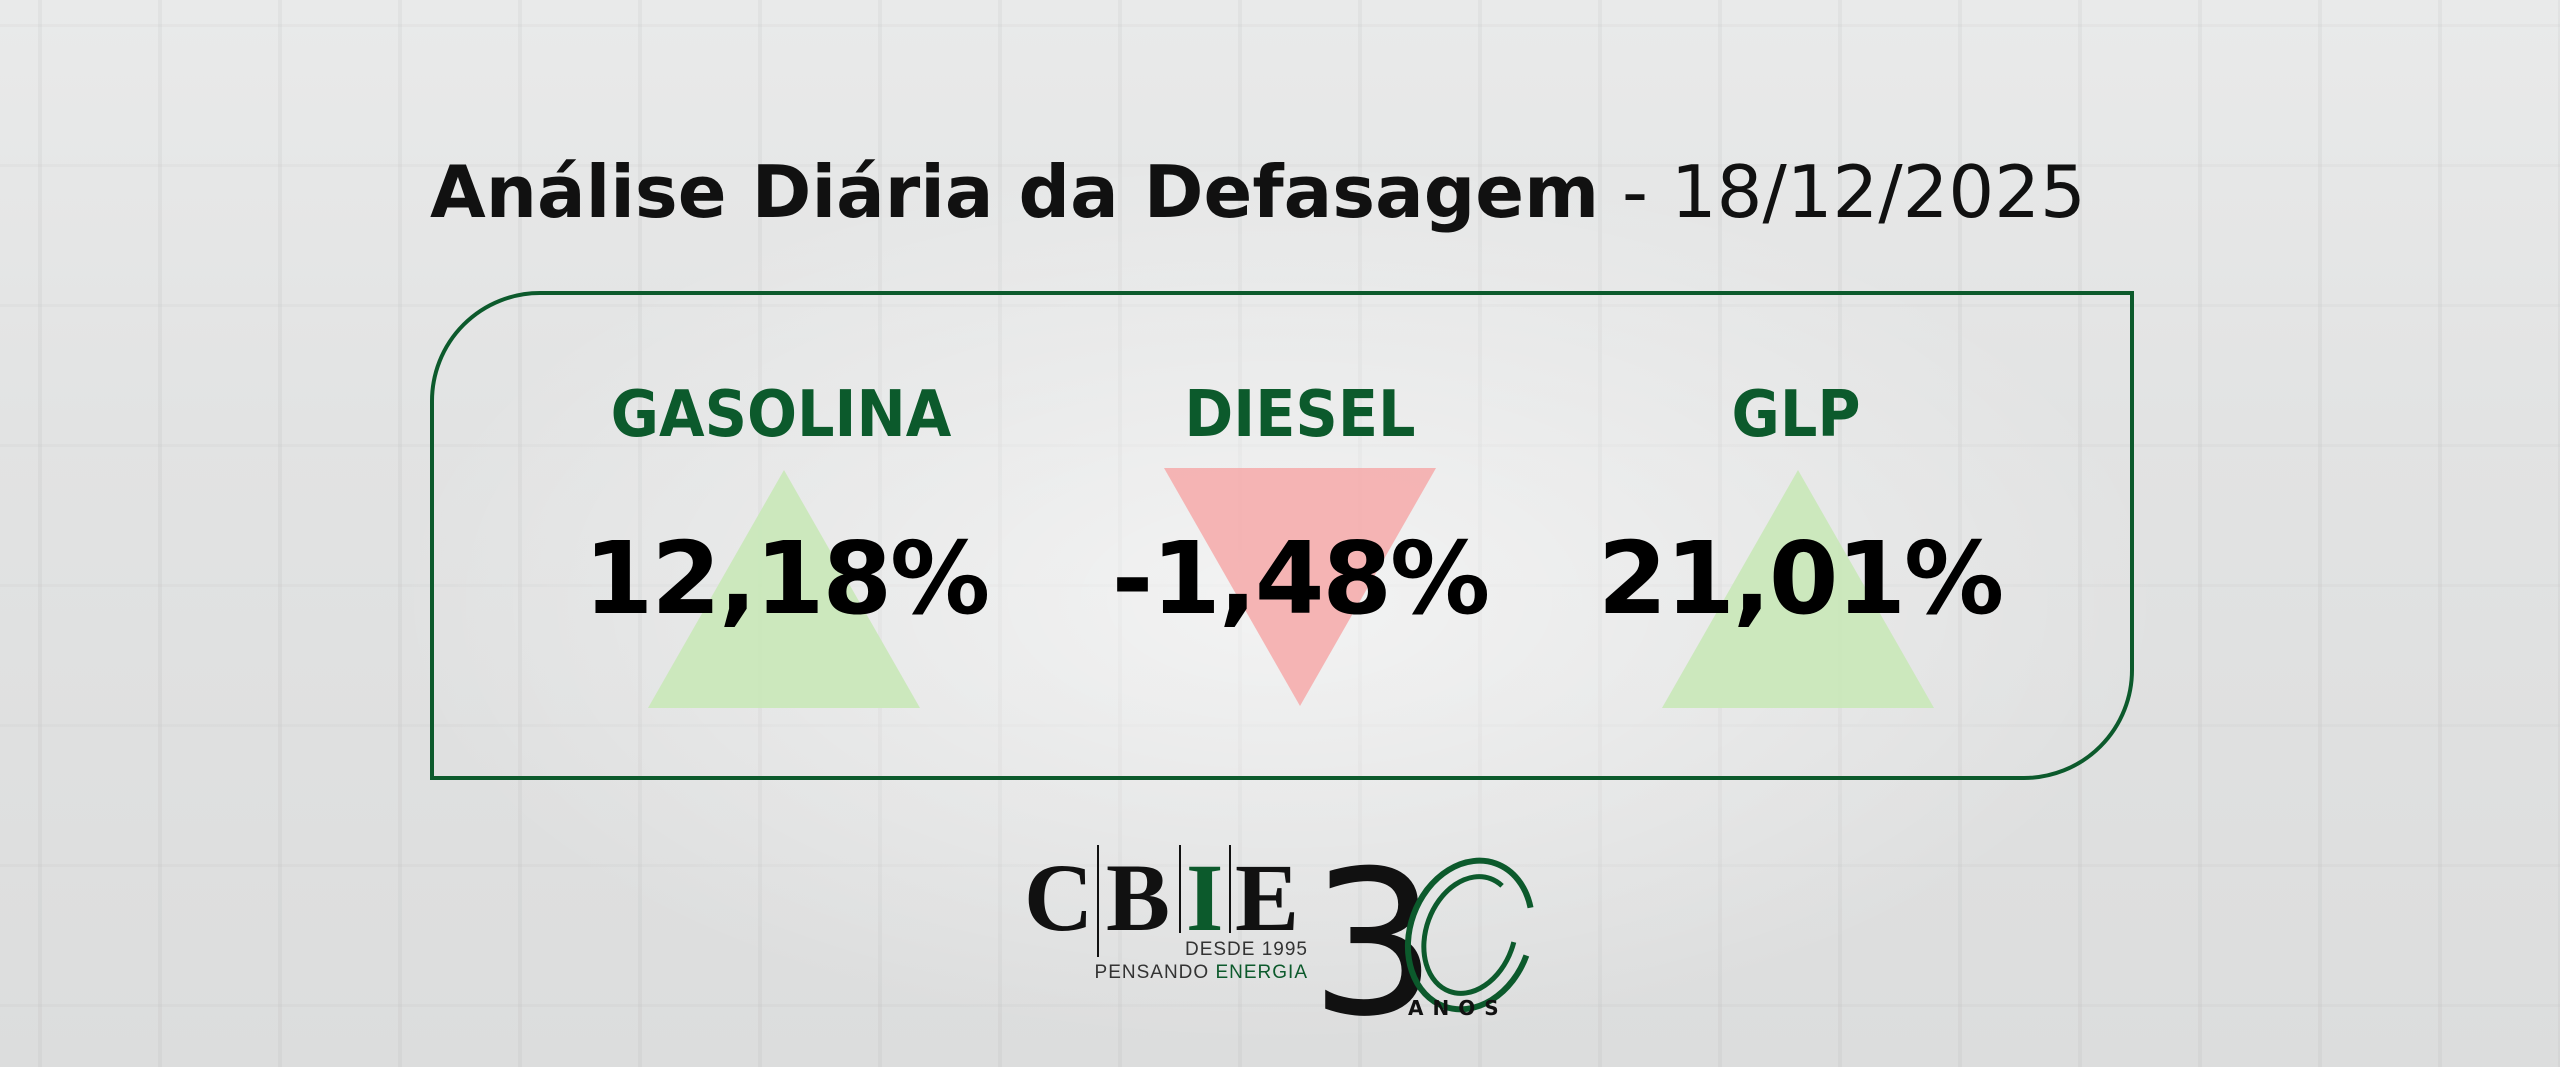  Describe the element at coordinates (1267, 897) in the screenshot. I see `svg-text: E` at that location.